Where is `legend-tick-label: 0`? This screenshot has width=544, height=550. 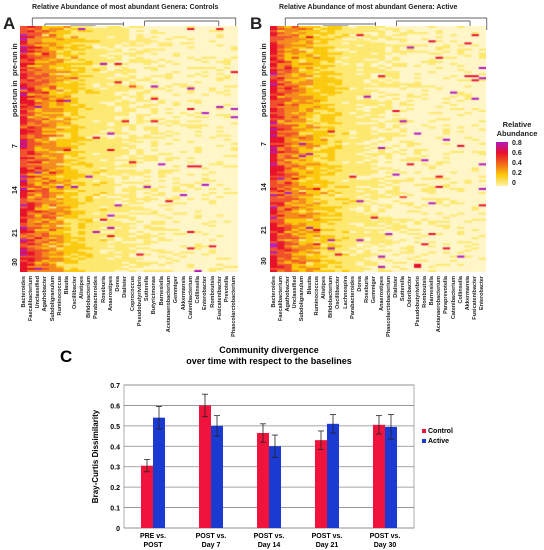 legend-tick-label: 0 is located at coordinates (514, 183).